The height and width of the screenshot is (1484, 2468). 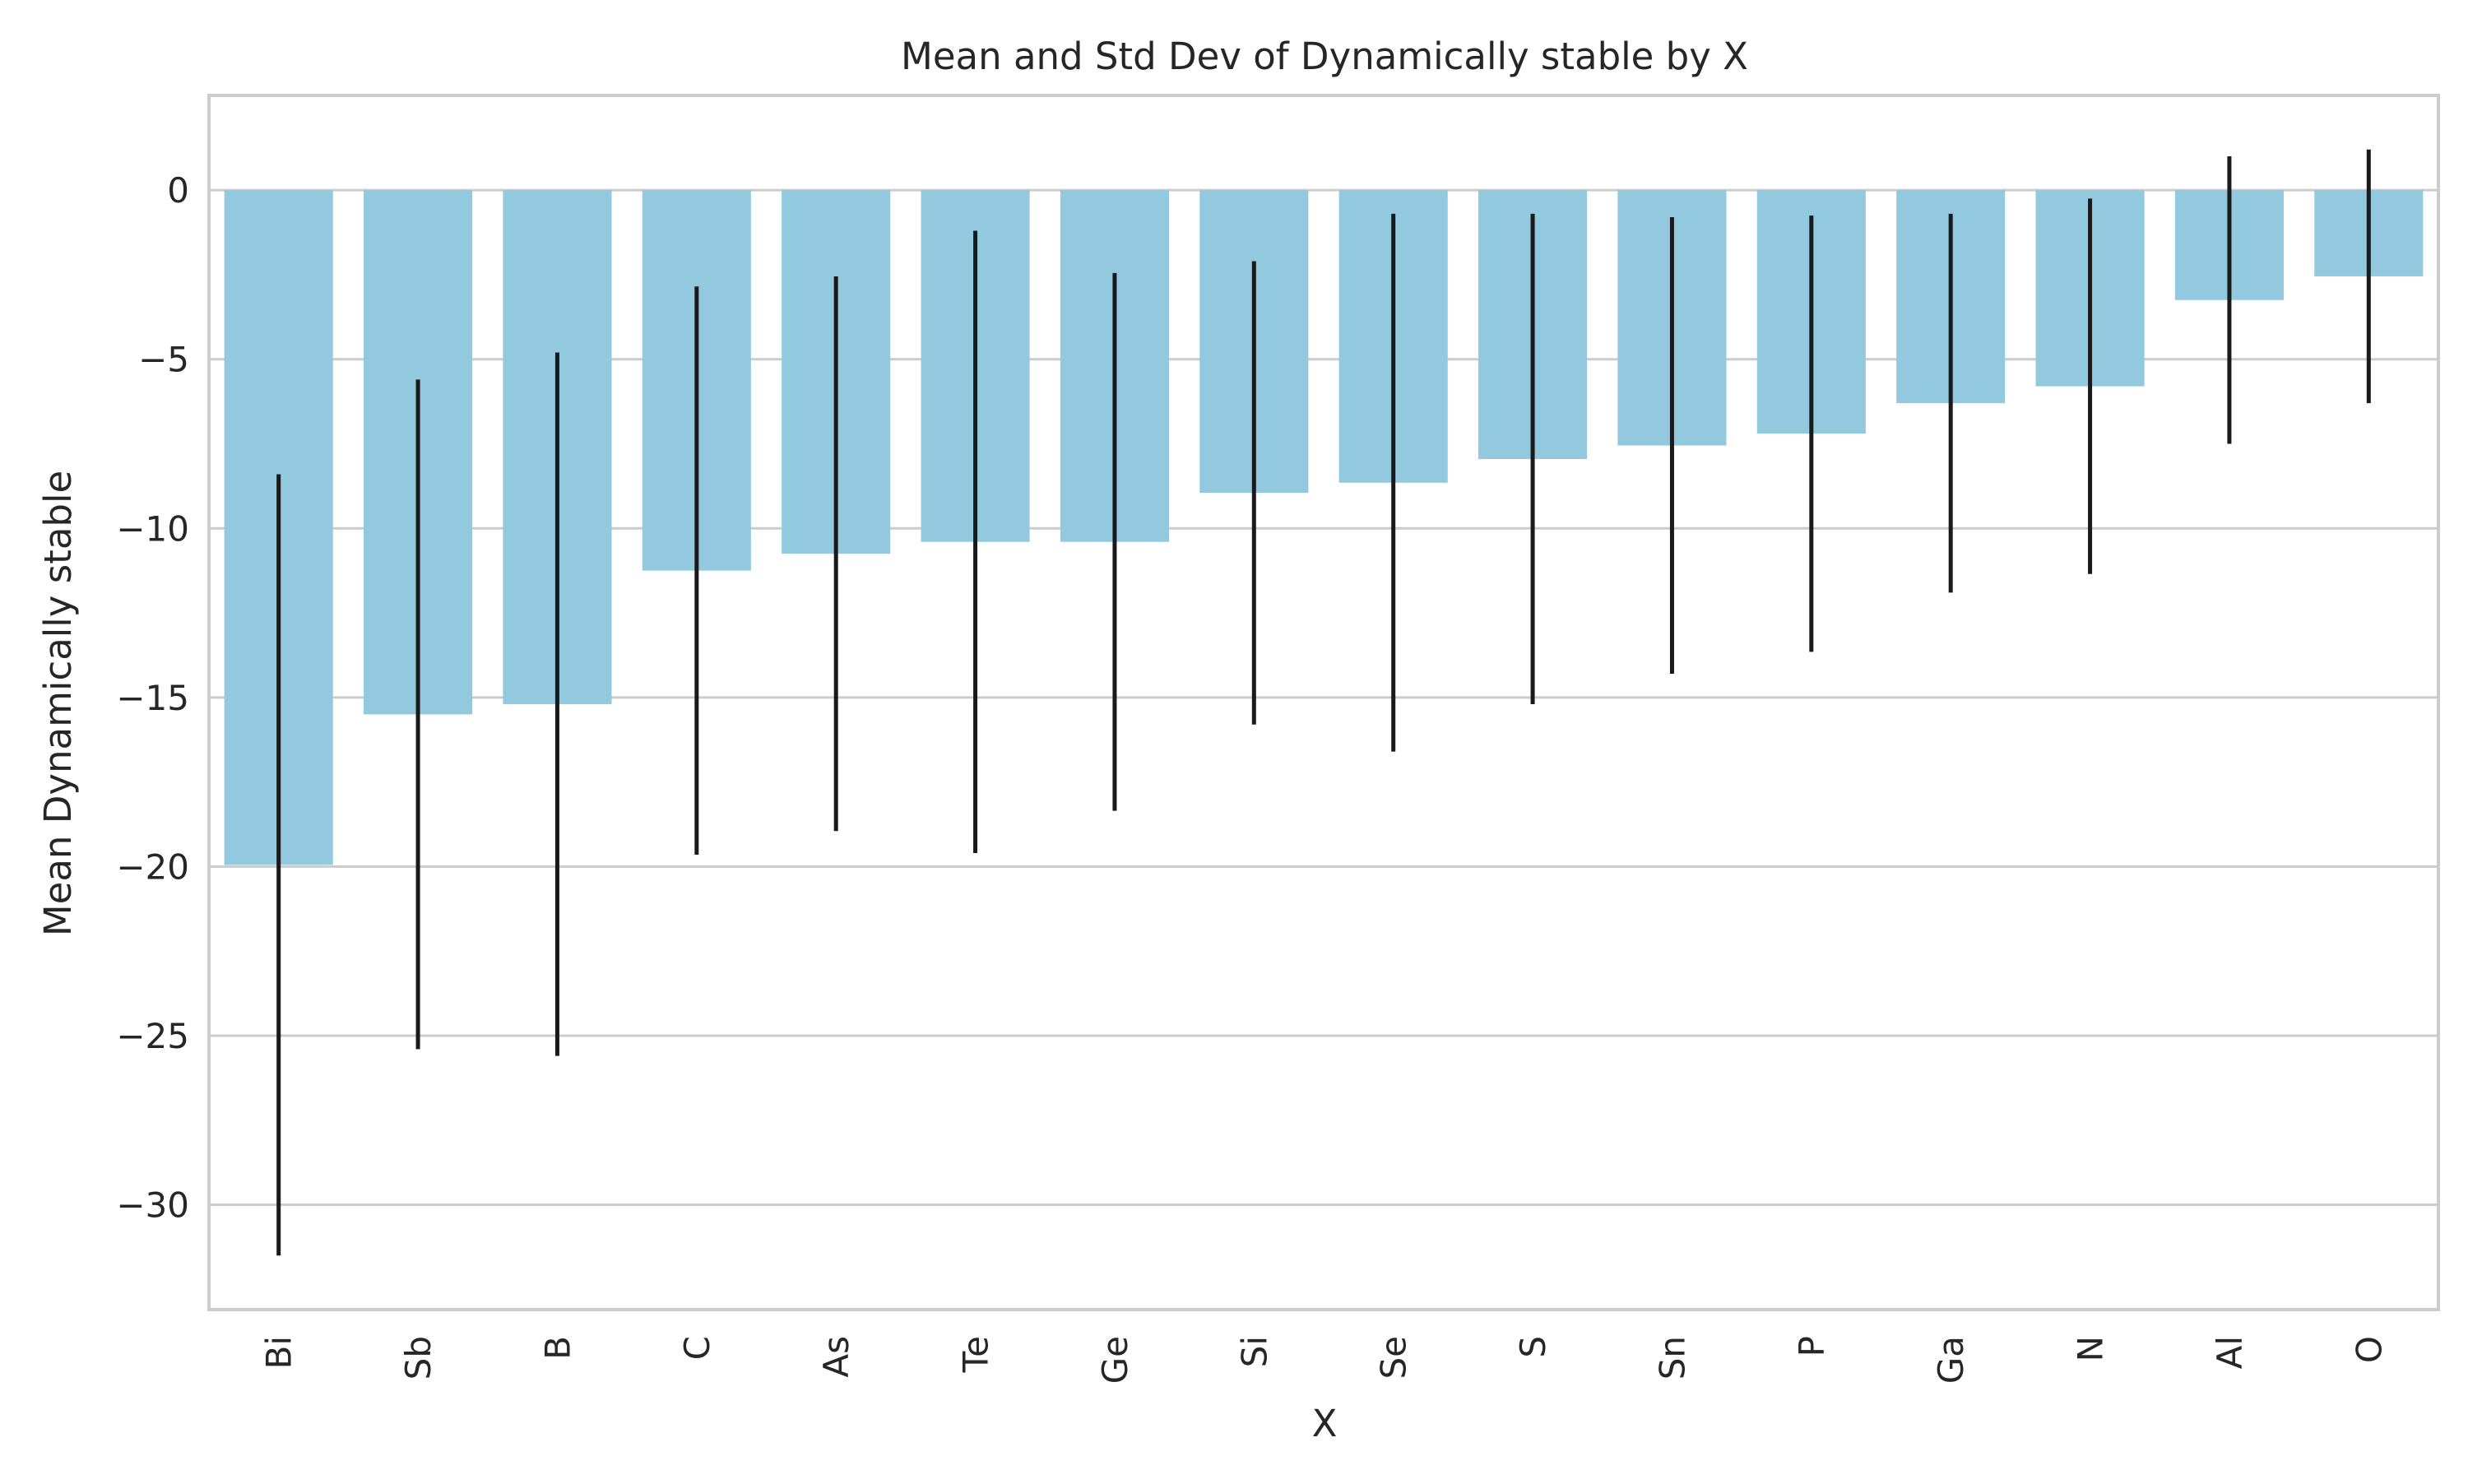 What do you see at coordinates (418, 1358) in the screenshot?
I see `x-tick-label: Sb` at bounding box center [418, 1358].